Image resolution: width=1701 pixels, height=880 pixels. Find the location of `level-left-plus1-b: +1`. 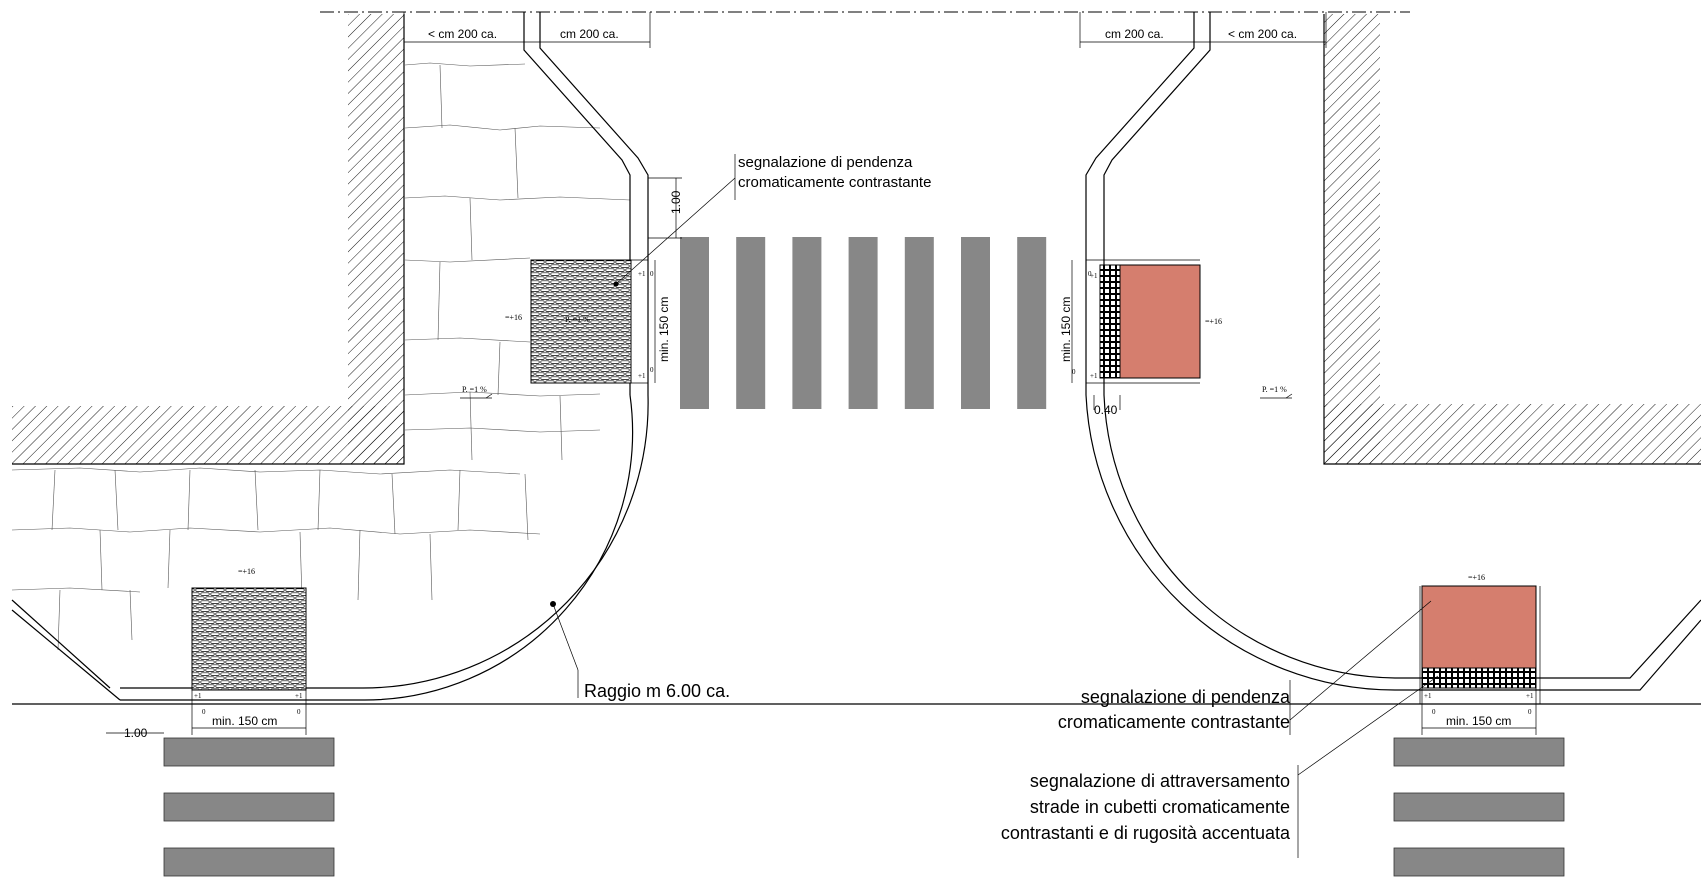

level-left-plus1-b: +1 is located at coordinates (642, 376).